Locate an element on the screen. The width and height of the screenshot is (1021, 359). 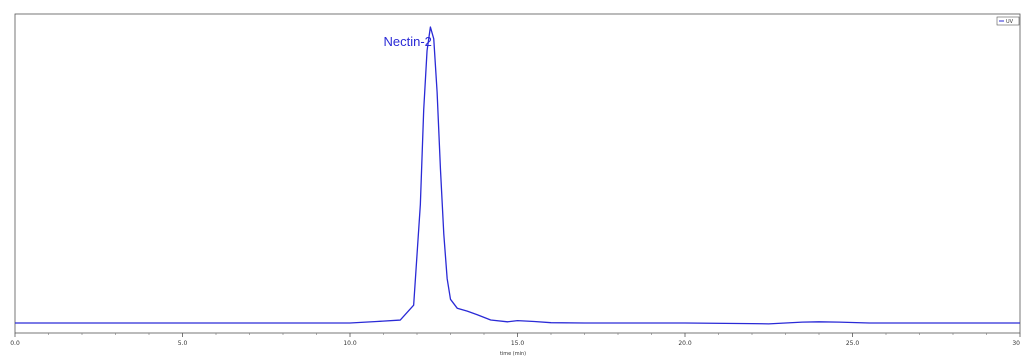
legend: UV is located at coordinates (1008, 21).